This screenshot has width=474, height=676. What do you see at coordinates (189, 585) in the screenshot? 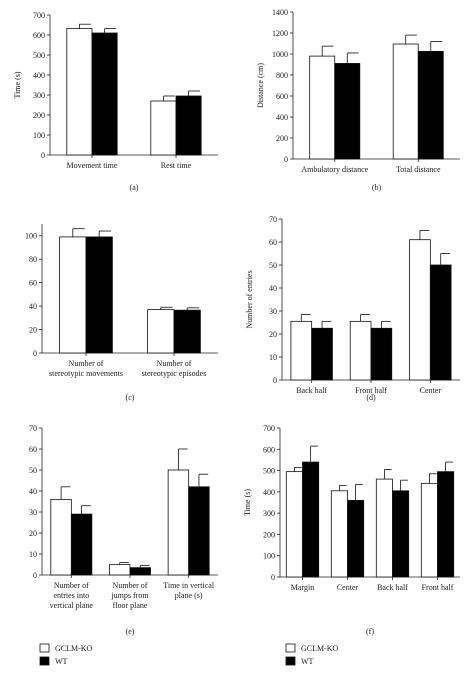
I see `p5-category-label: Time in vertical` at bounding box center [189, 585].